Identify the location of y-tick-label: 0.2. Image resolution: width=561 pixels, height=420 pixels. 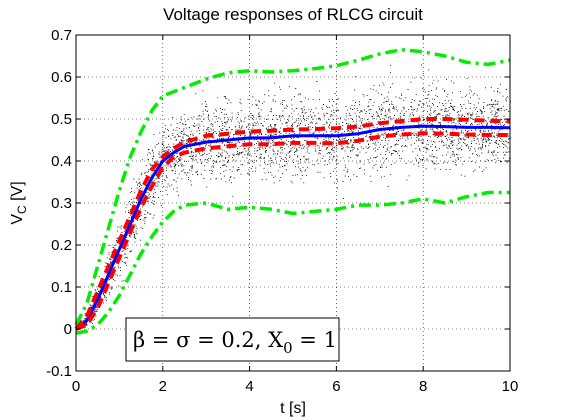
(61, 245).